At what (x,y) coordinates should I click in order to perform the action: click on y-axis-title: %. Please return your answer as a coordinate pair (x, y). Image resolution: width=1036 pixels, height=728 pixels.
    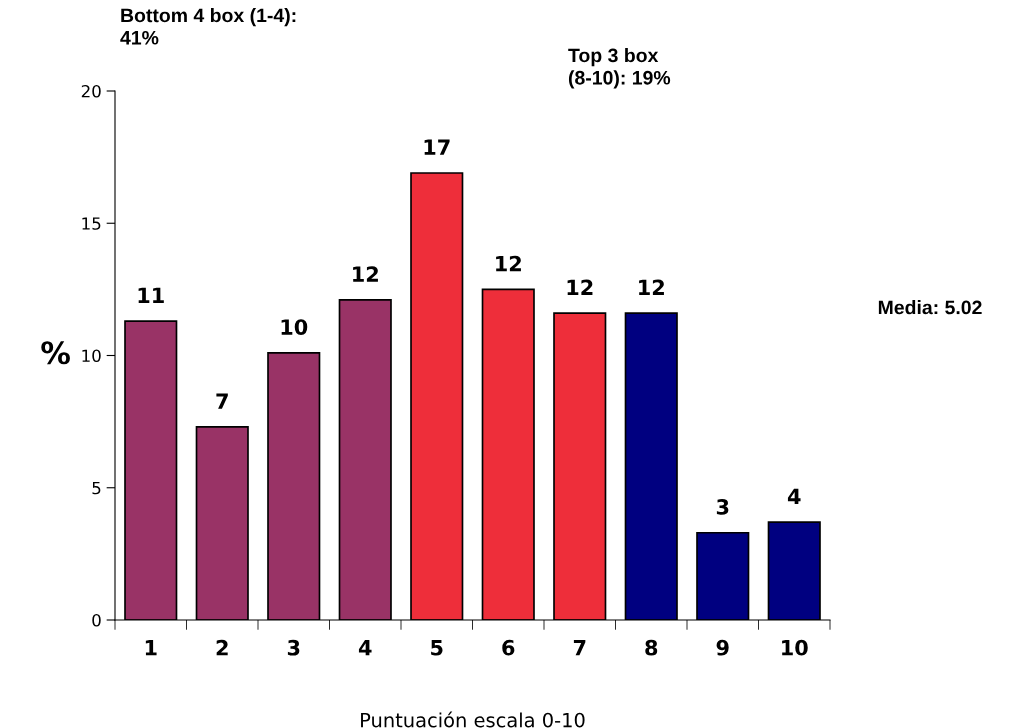
    Looking at the image, I should click on (55, 353).